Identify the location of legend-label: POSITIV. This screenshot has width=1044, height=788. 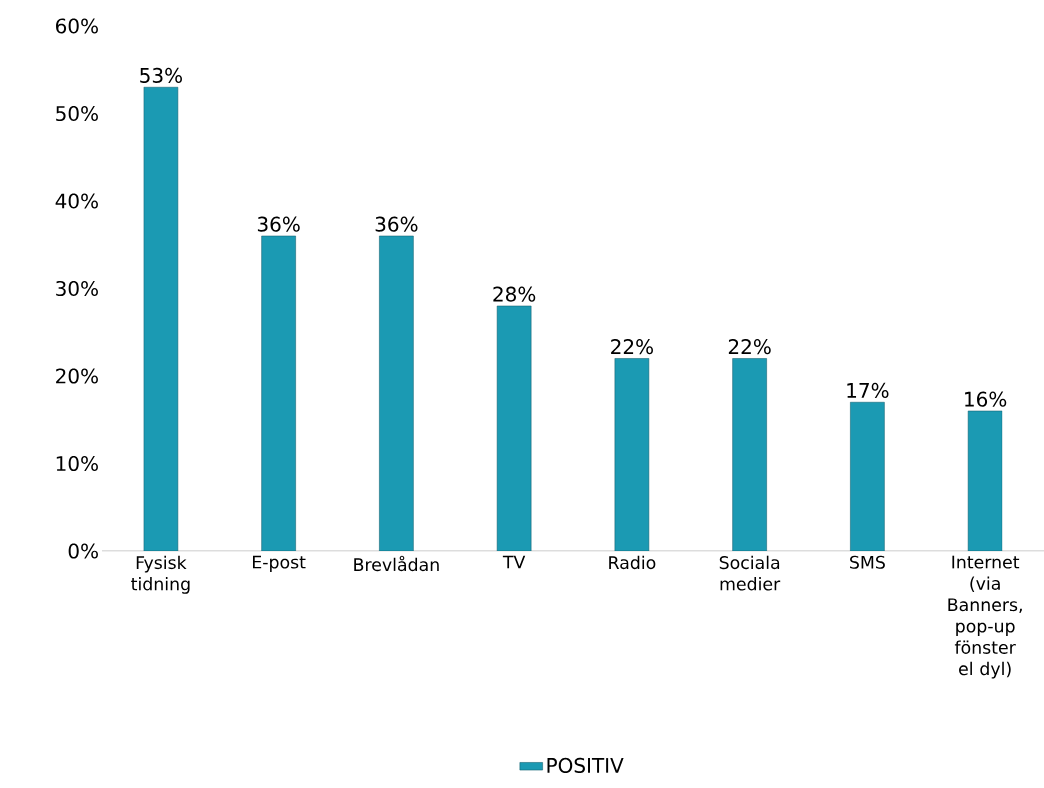
(585, 765).